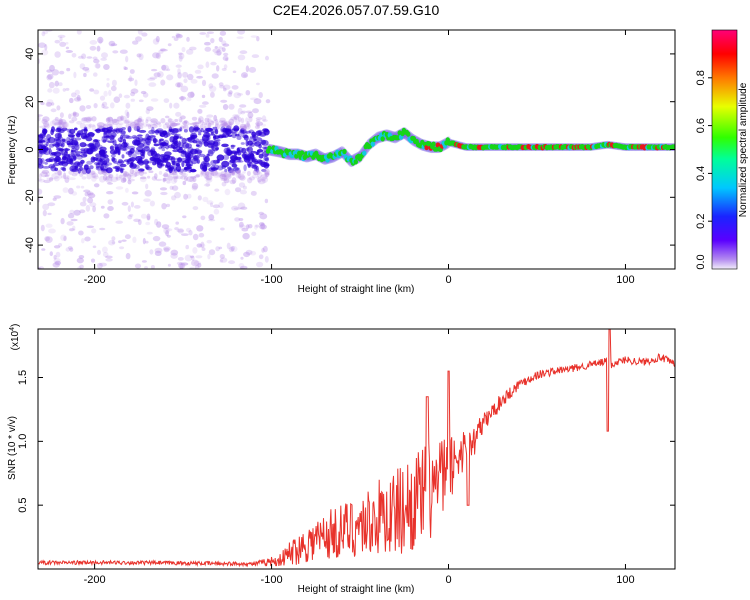 The image size is (750, 600). Describe the element at coordinates (701, 221) in the screenshot. I see `colorbar-tick-label: 0.2` at that location.